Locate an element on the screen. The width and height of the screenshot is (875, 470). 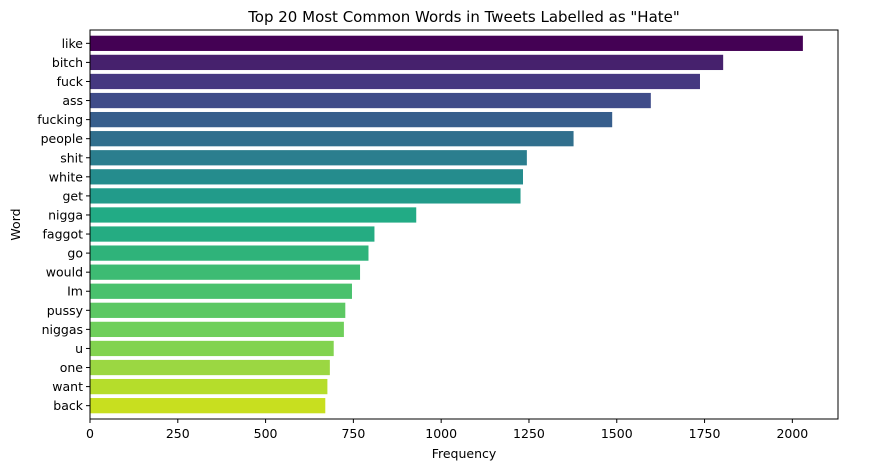
bar-people is located at coordinates (332, 139).